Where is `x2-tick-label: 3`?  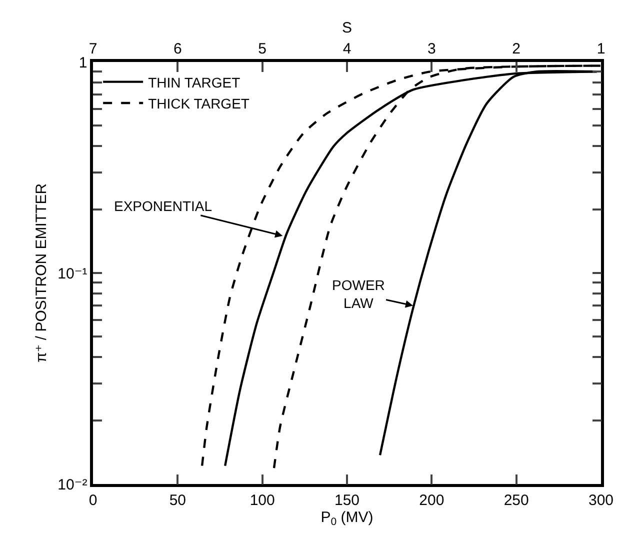 x2-tick-label: 3 is located at coordinates (432, 49).